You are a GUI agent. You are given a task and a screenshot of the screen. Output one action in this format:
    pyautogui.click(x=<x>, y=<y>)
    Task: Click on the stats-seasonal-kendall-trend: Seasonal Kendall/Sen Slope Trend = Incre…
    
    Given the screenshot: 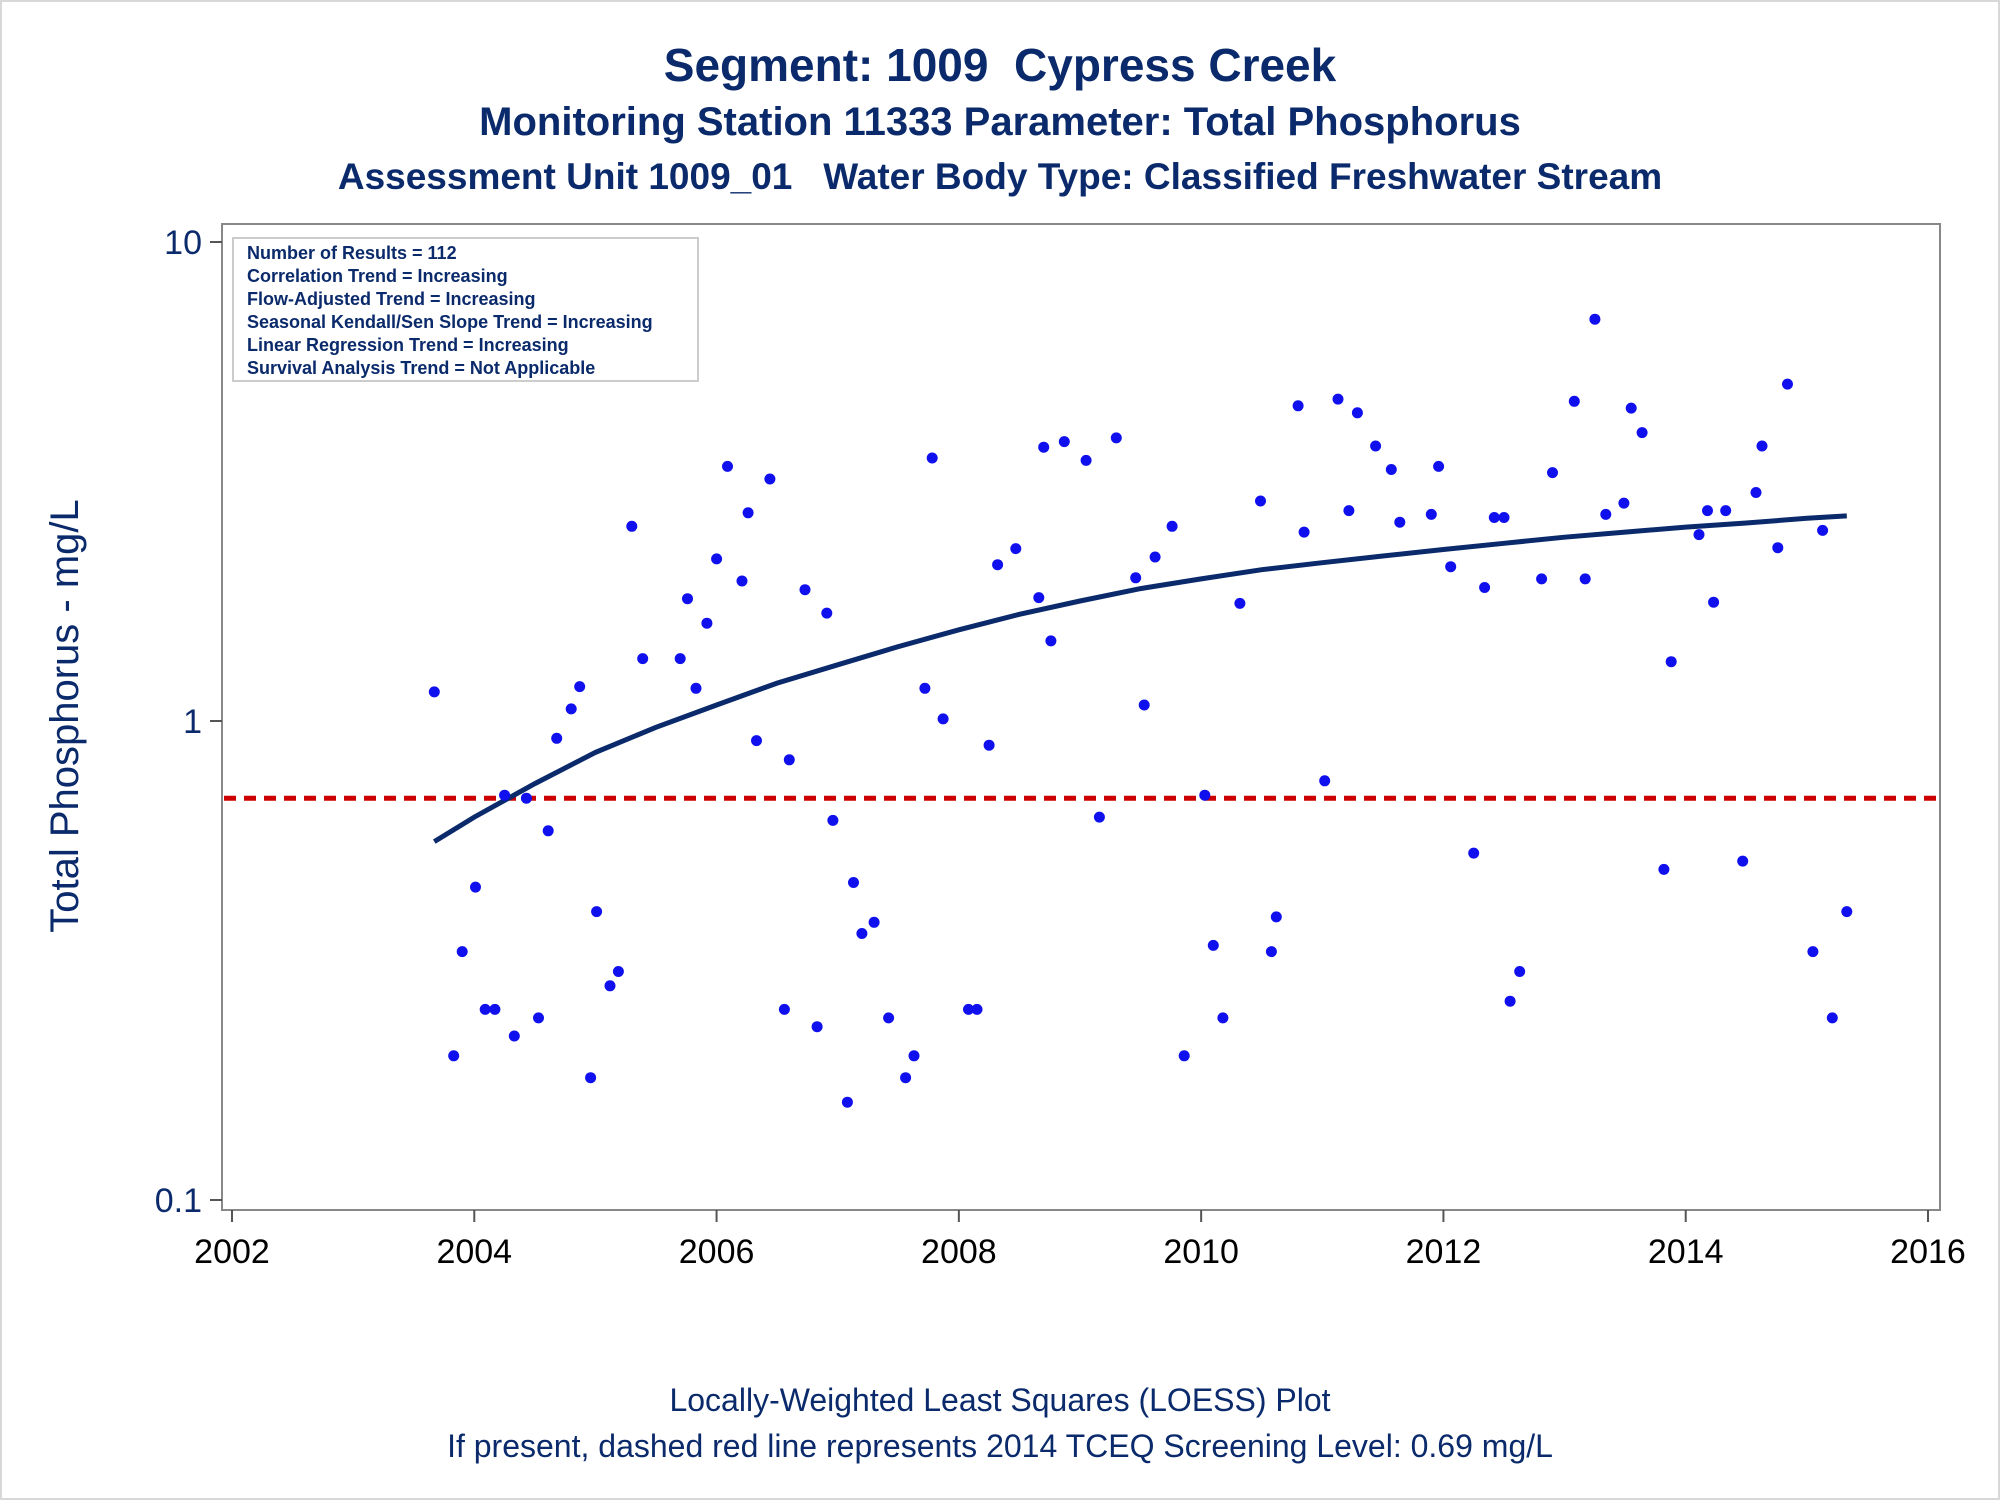 What is the action you would take?
    pyautogui.click(x=450, y=322)
    